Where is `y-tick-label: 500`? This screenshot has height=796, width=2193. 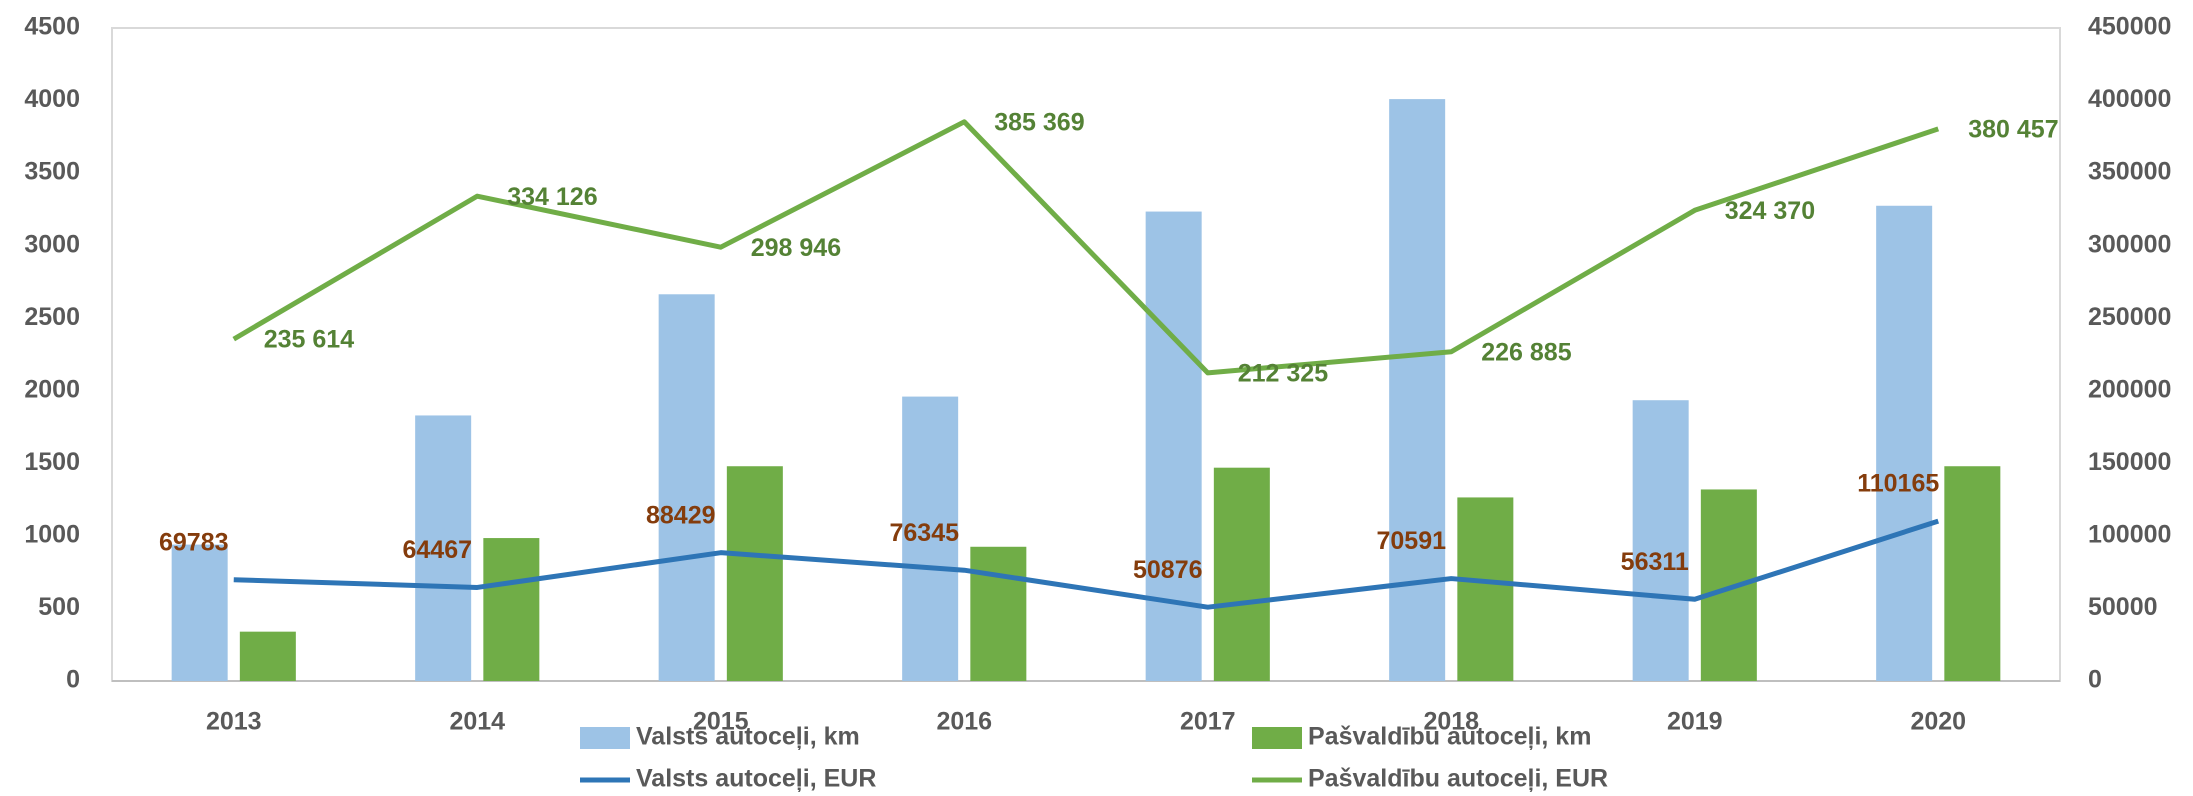
y-tick-label: 500 is located at coordinates (59, 607).